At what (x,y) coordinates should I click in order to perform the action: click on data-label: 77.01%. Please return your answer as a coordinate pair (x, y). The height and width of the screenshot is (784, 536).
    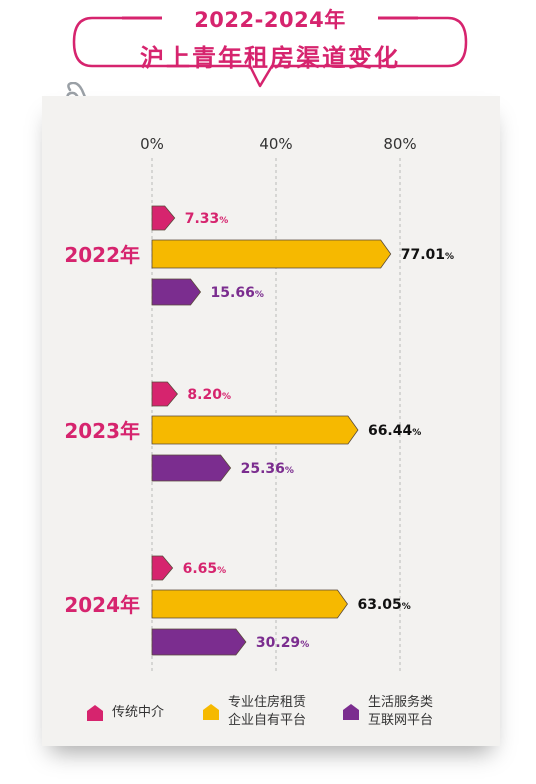
    Looking at the image, I should click on (427, 255).